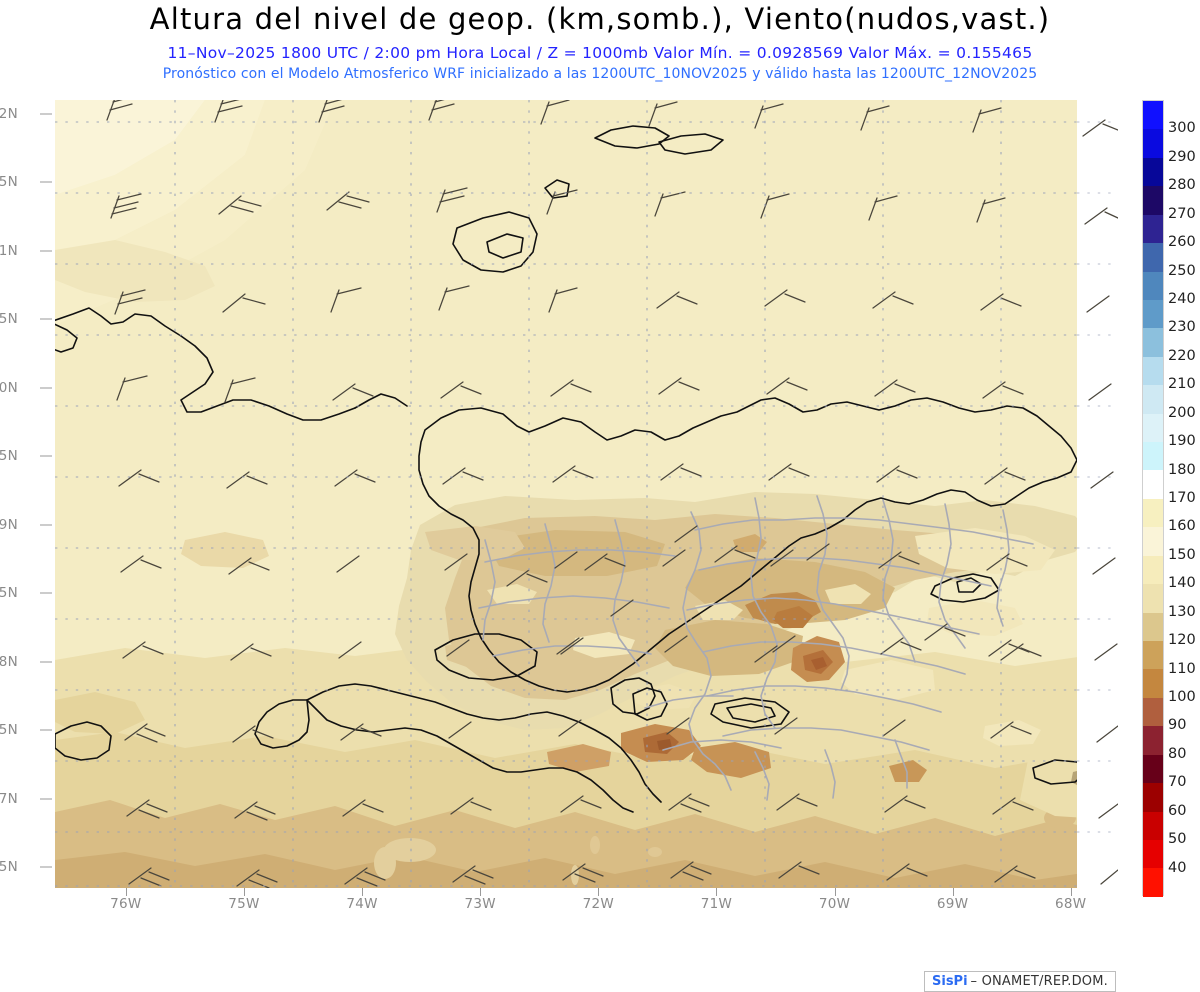 The image size is (1200, 992). Describe the element at coordinates (598, 904) in the screenshot. I see `x-axis-tick-label: 72W` at that location.